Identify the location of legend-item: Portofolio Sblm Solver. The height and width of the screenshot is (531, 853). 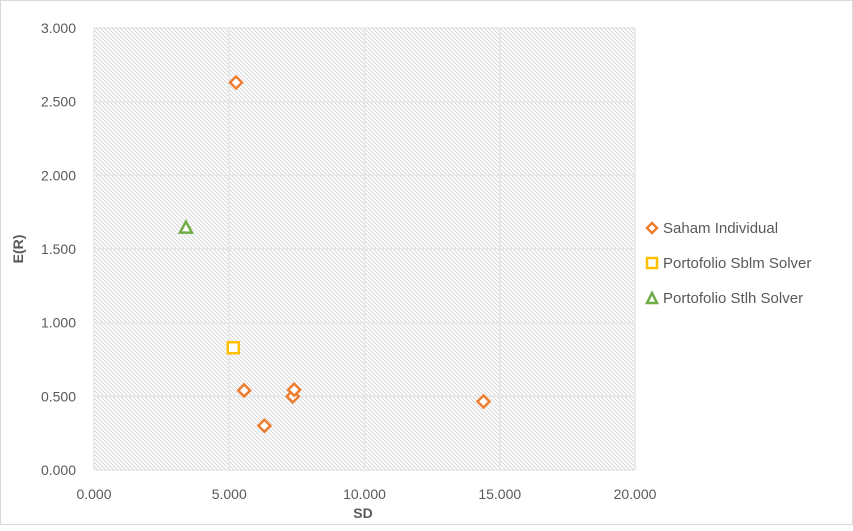
(728, 263).